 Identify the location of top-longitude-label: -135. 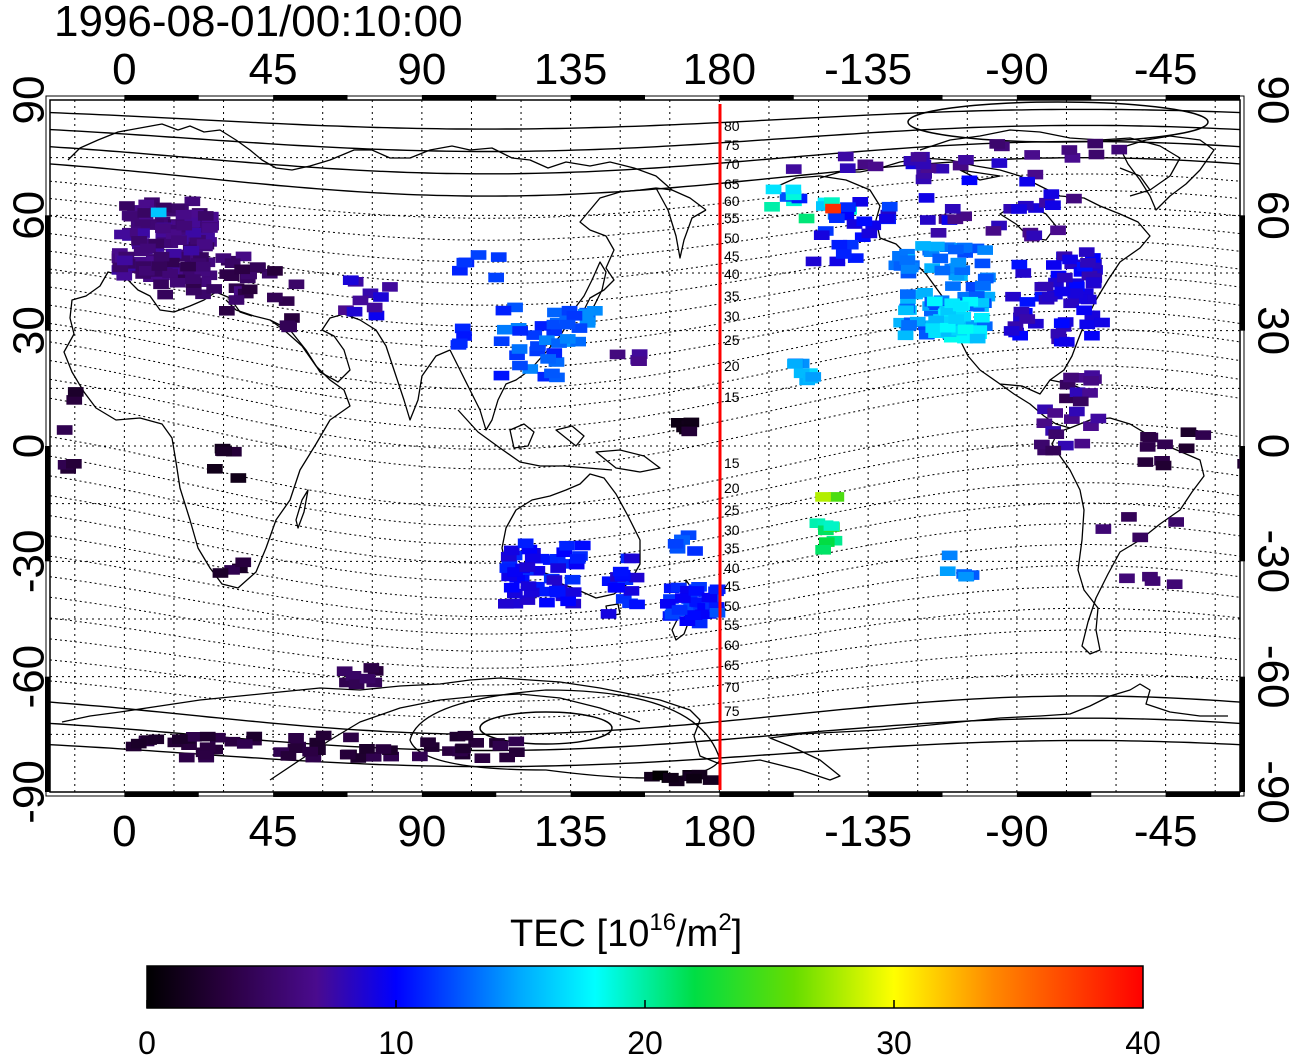
(868, 69).